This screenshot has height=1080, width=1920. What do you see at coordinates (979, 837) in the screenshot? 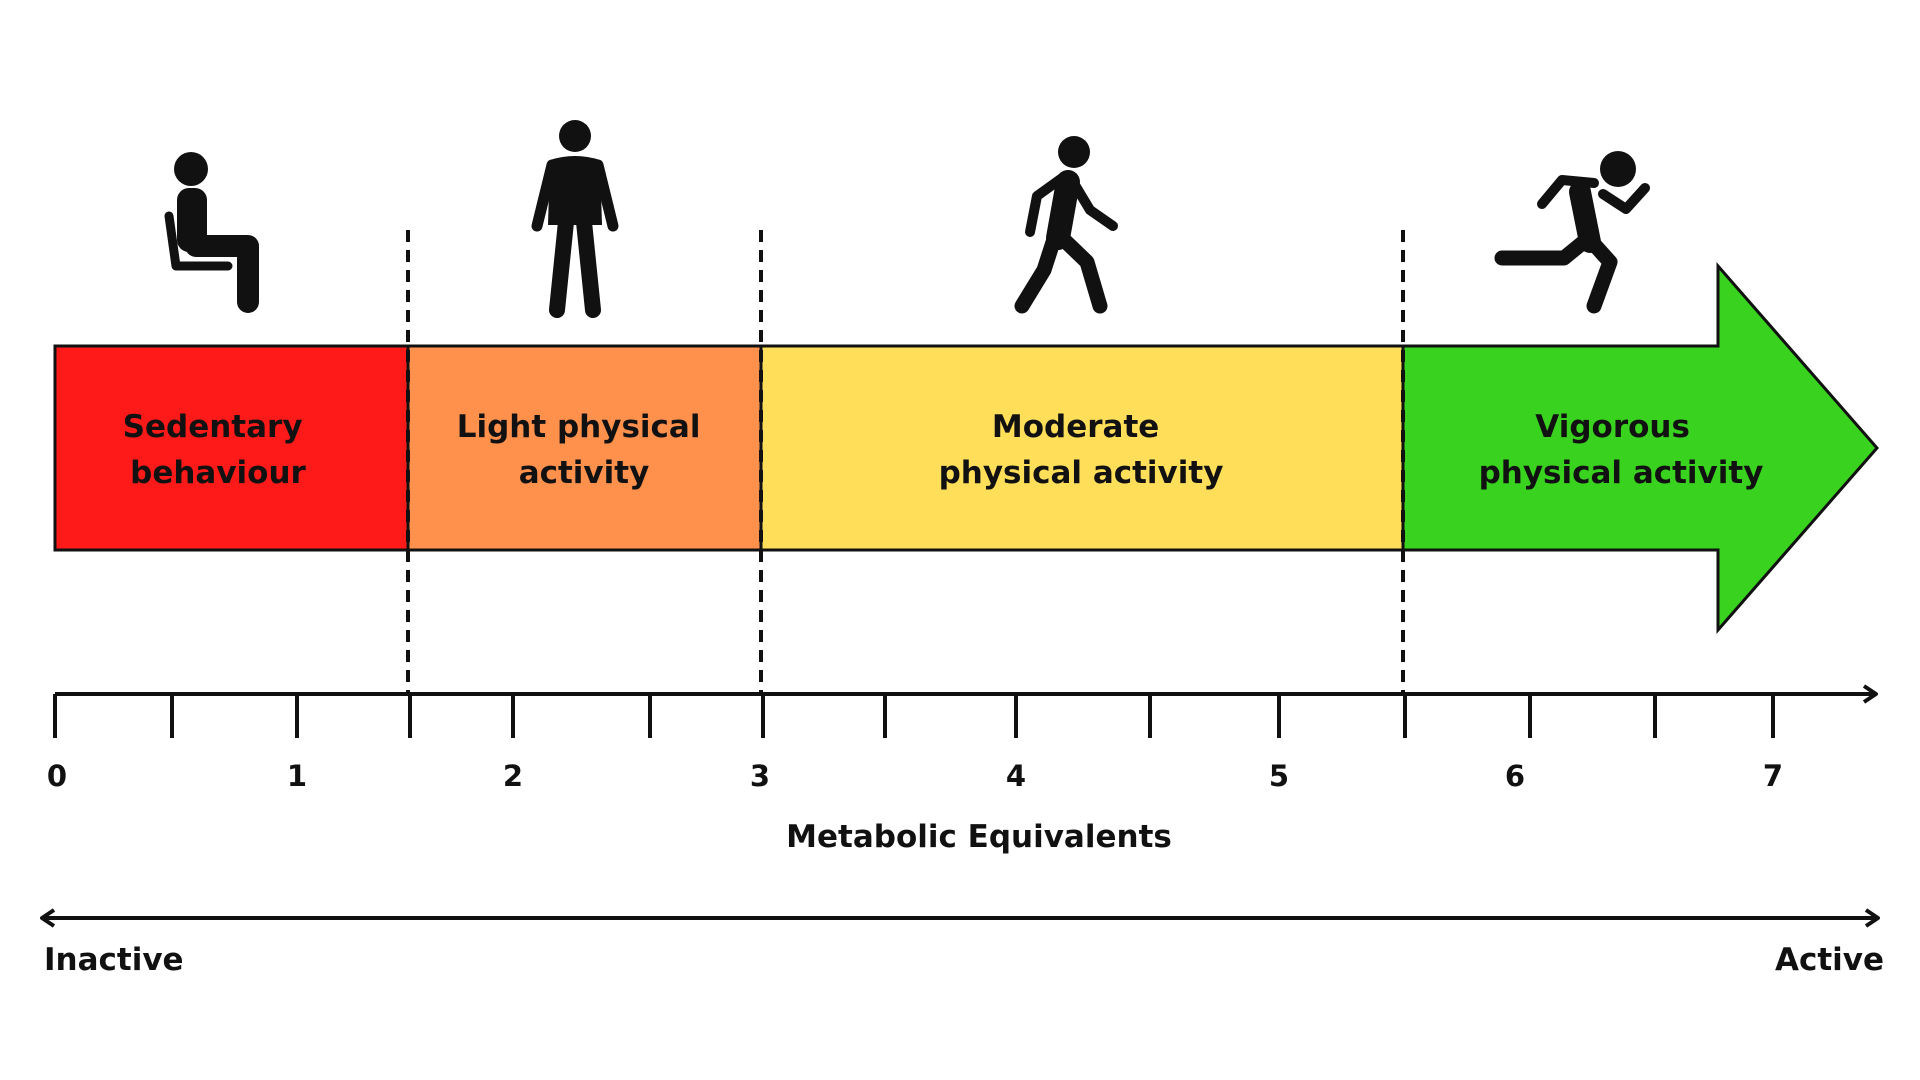
I see `met-axis-title: Metabolic Equivalents` at bounding box center [979, 837].